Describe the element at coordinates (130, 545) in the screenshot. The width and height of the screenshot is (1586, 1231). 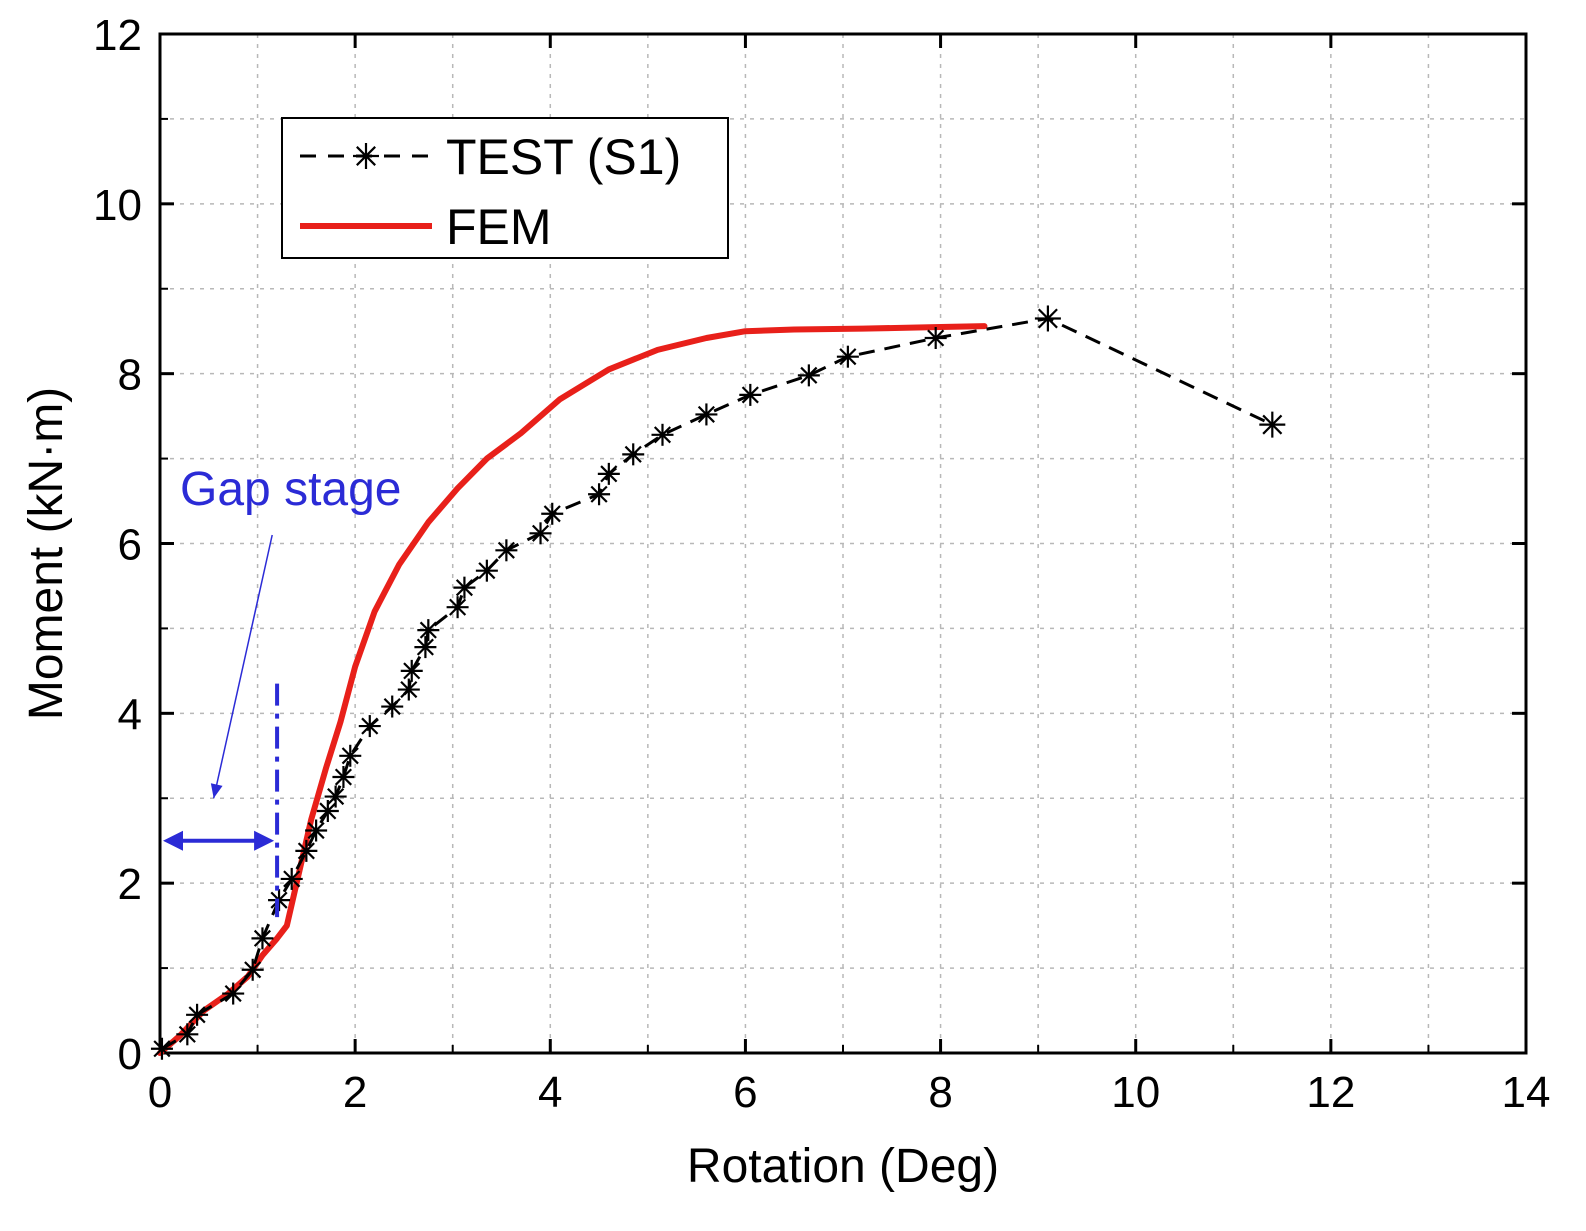
I see `y-tick-label: 6` at that location.